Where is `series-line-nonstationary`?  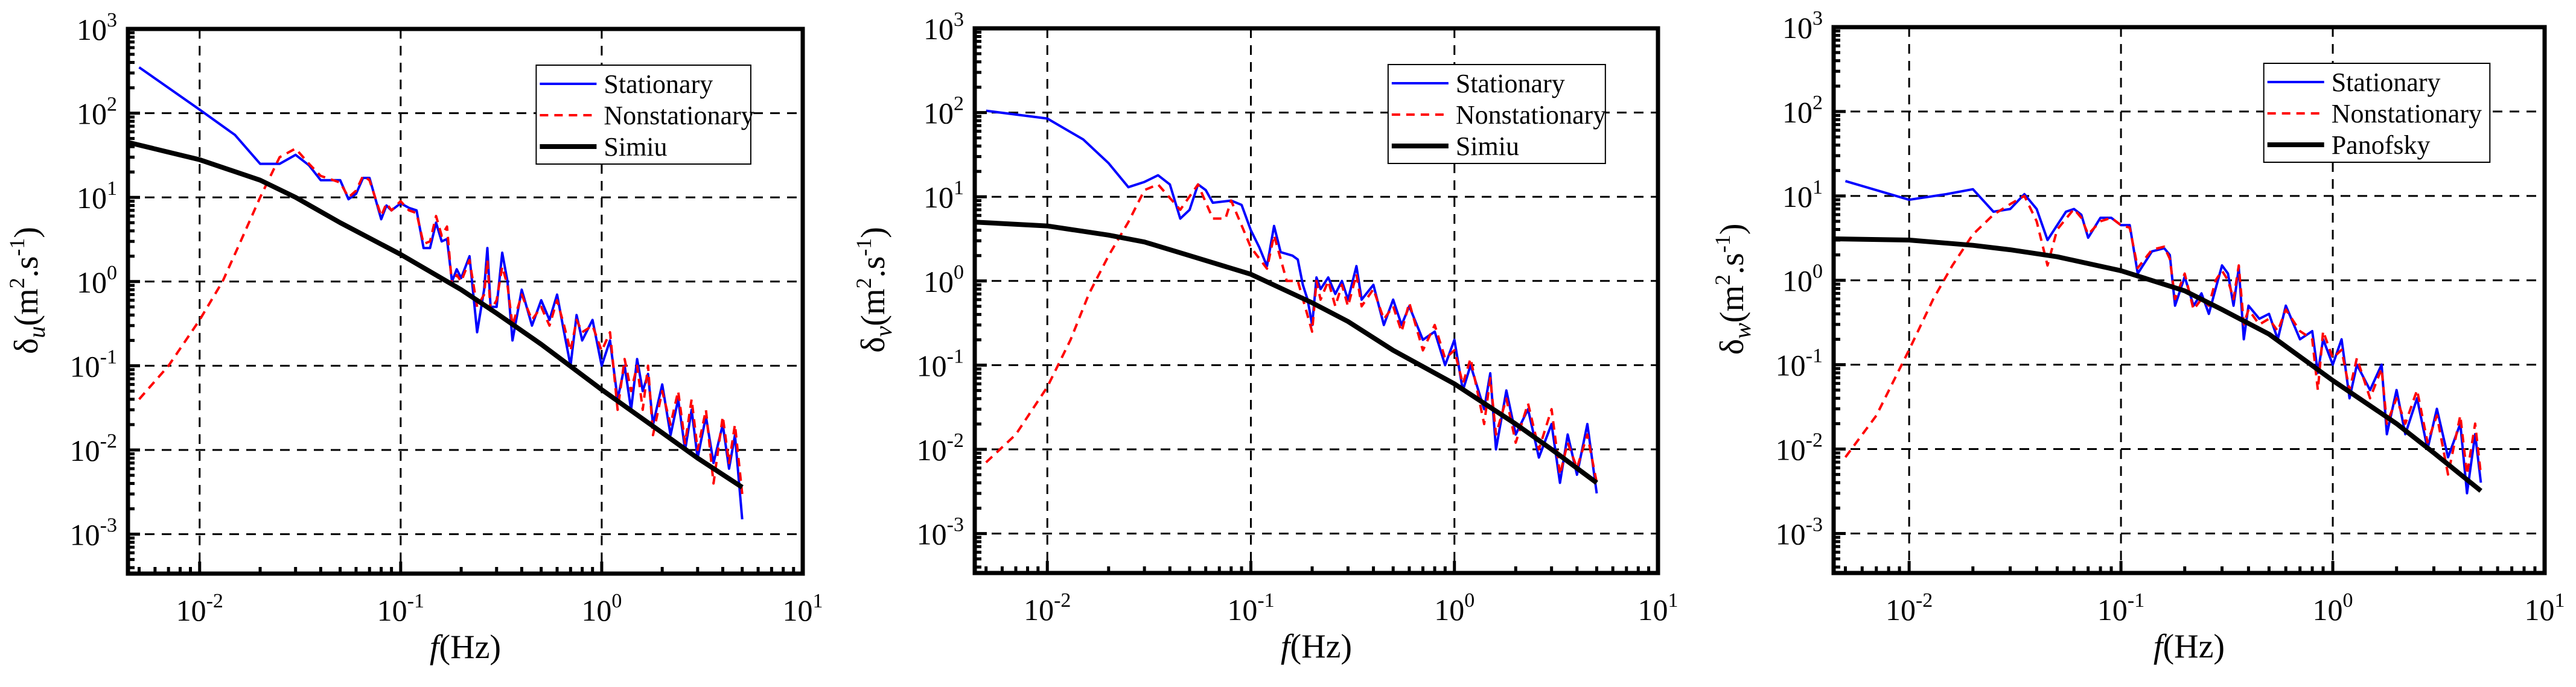
series-line-nonstationary is located at coordinates (441, 321).